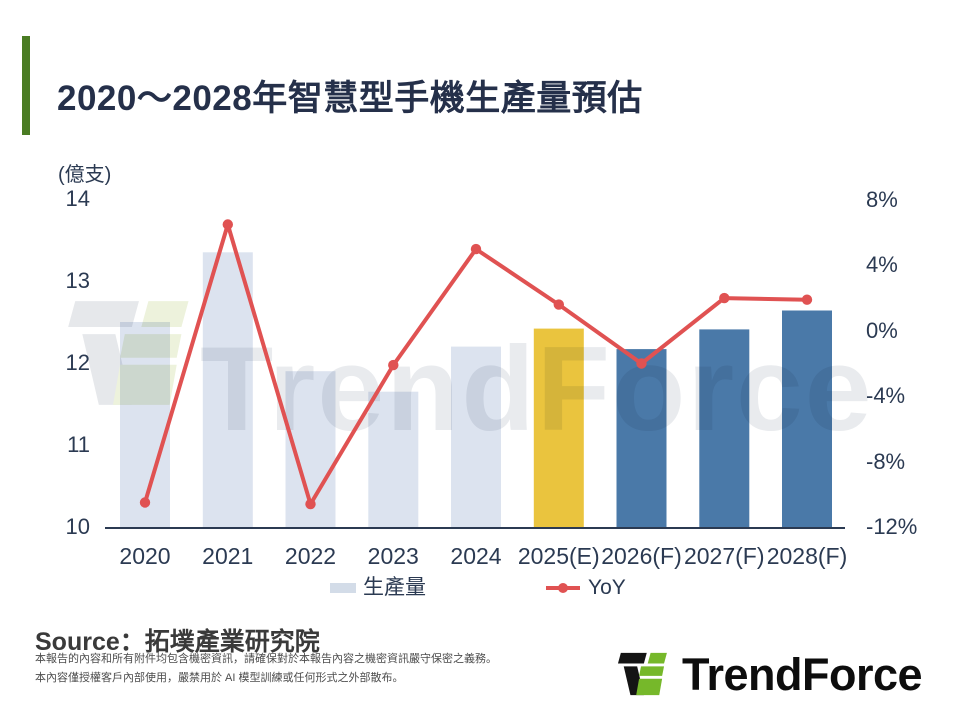 The width and height of the screenshot is (960, 720). Describe the element at coordinates (310, 556) in the screenshot. I see `x-axis-label: 2022` at that location.